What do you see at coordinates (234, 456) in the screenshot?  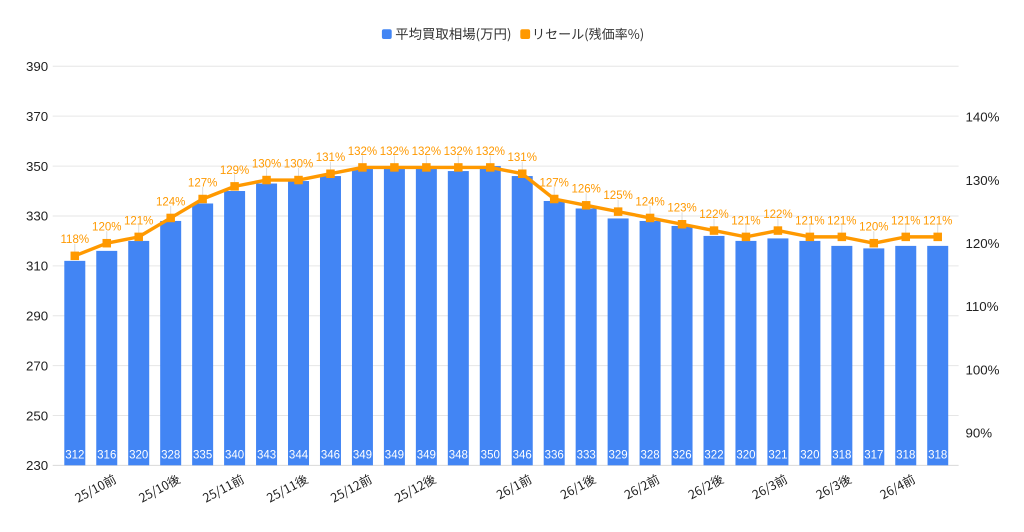 I see `svg-text: 340` at bounding box center [234, 456].